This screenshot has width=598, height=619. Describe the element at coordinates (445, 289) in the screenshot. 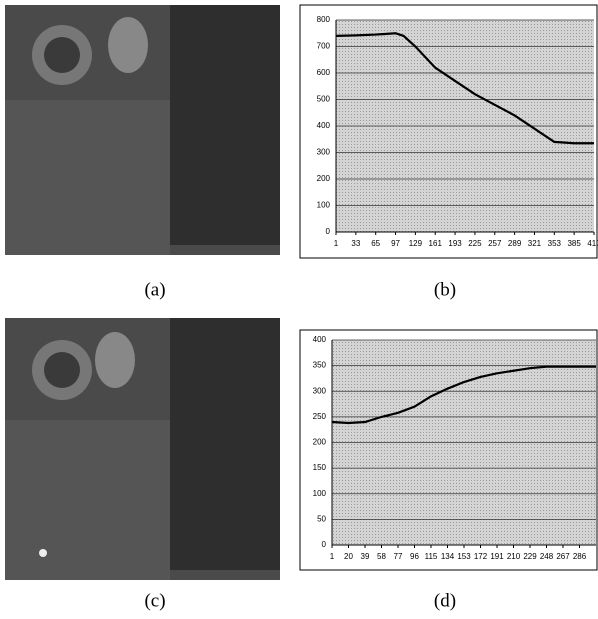

I see `caption: (b)` at that location.